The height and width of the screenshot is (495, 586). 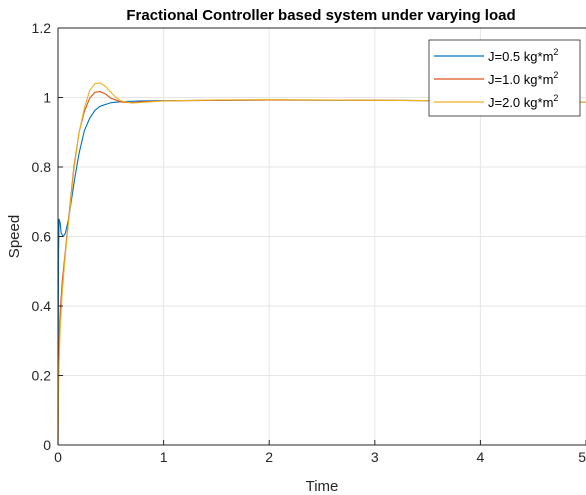 I want to click on x-tick-label: 3, so click(x=375, y=457).